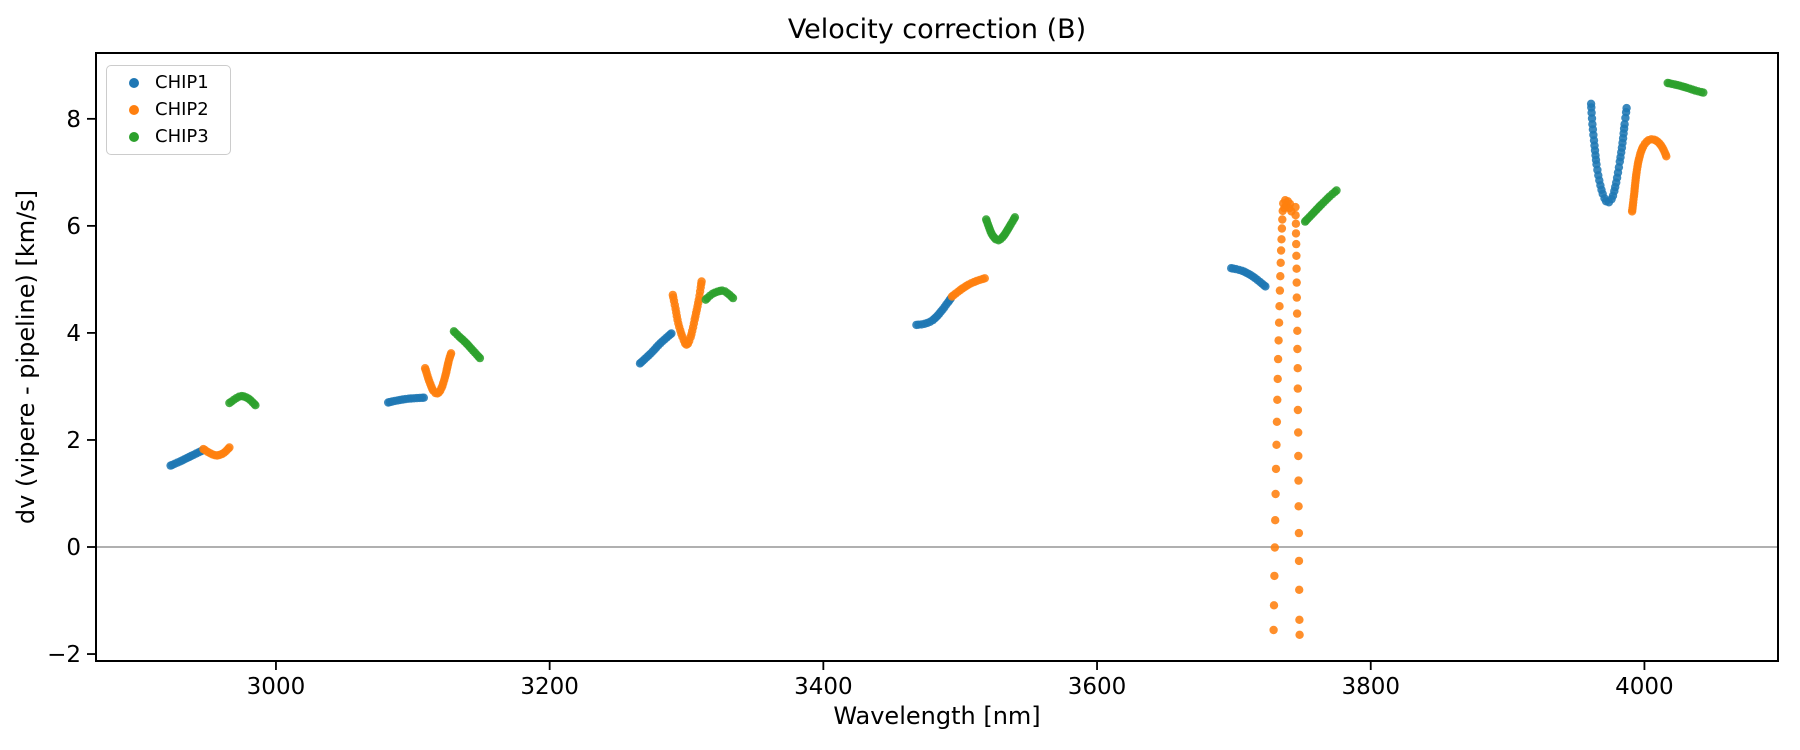  Describe the element at coordinates (937, 29) in the screenshot. I see `chart-title: Velocity correction (B)` at that location.